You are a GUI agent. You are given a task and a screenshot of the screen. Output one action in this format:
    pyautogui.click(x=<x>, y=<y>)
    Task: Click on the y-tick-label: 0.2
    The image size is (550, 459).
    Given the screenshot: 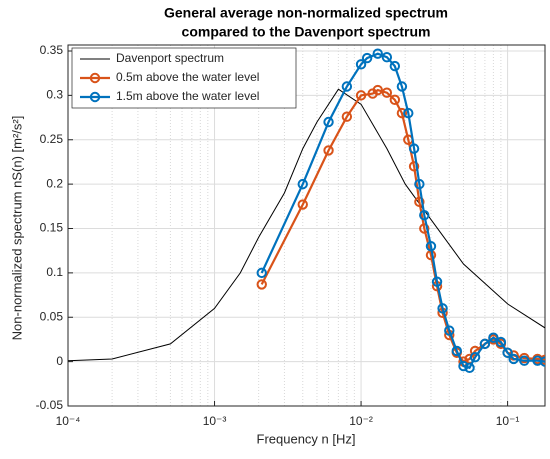 What is the action you would take?
    pyautogui.click(x=54, y=183)
    